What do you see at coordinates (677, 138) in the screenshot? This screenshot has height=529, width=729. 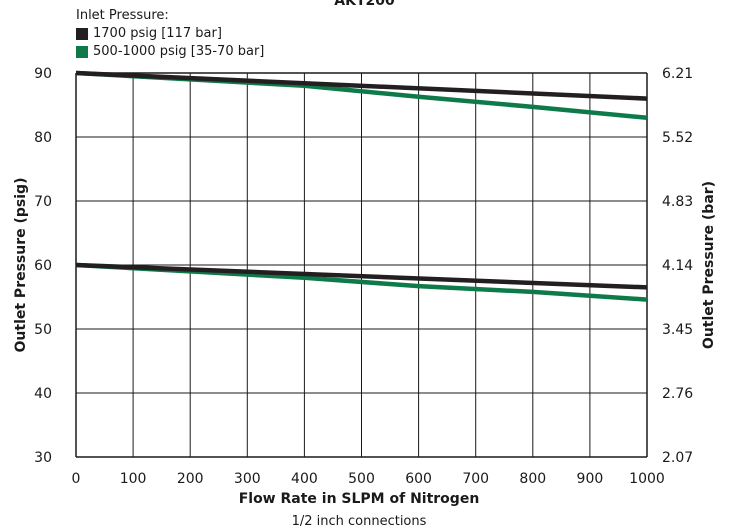 I see `y2-tick-label: 5.52` at bounding box center [677, 138].